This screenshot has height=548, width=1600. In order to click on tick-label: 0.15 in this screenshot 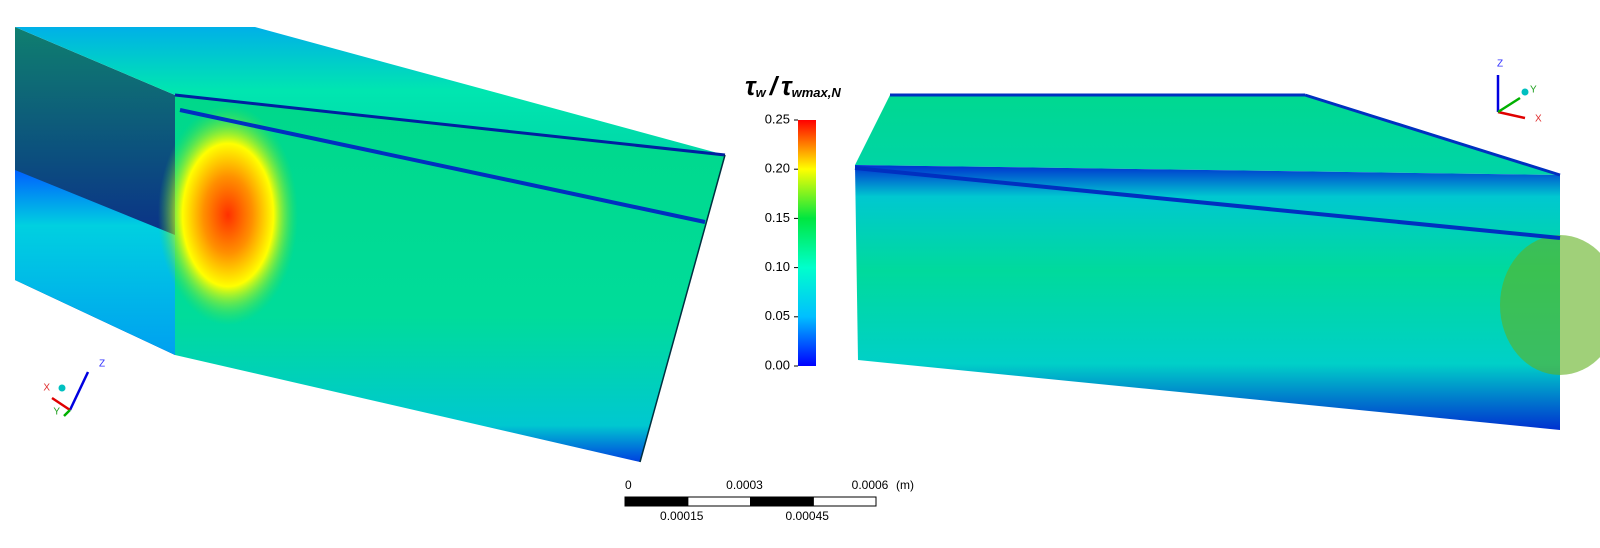, I will do `click(777, 217)`.